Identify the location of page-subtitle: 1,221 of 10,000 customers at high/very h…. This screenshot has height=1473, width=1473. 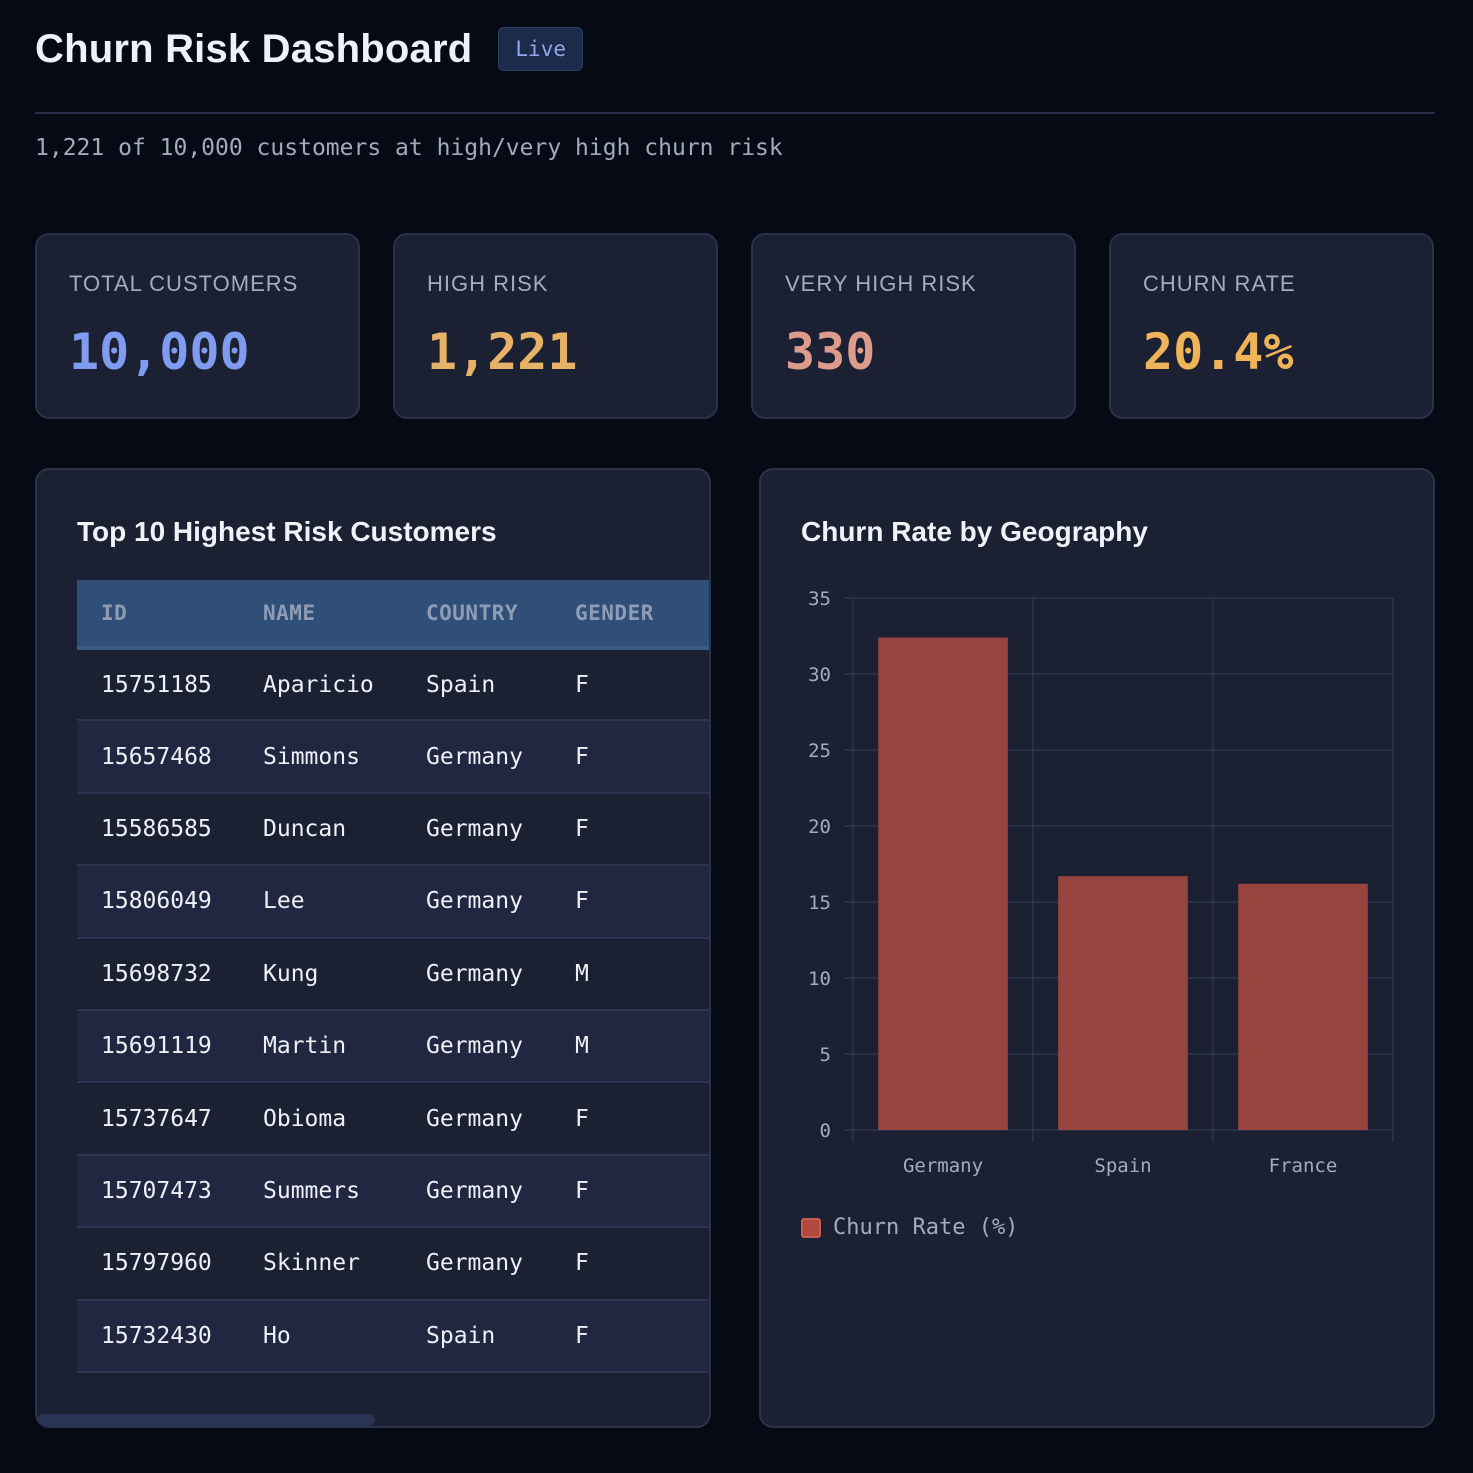
(409, 148).